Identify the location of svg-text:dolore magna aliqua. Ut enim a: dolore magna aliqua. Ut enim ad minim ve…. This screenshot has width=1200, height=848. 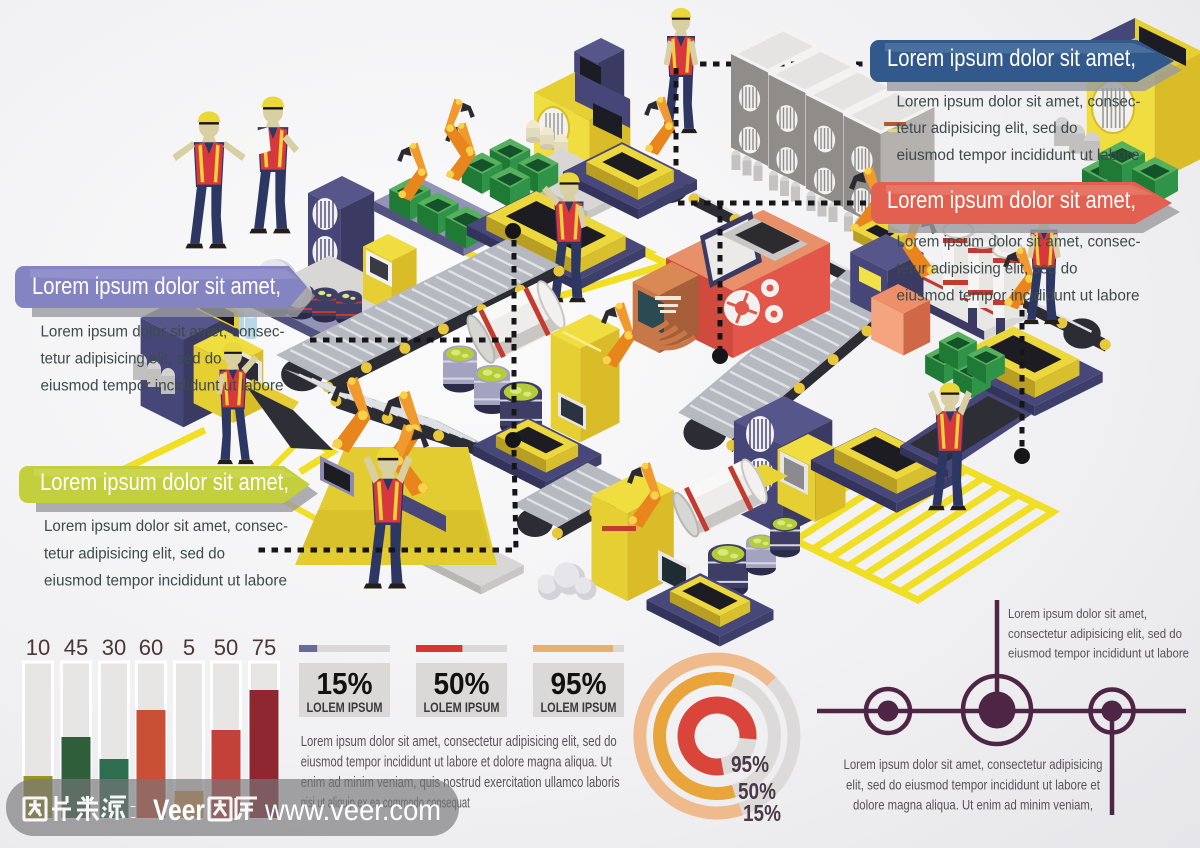
(973, 805).